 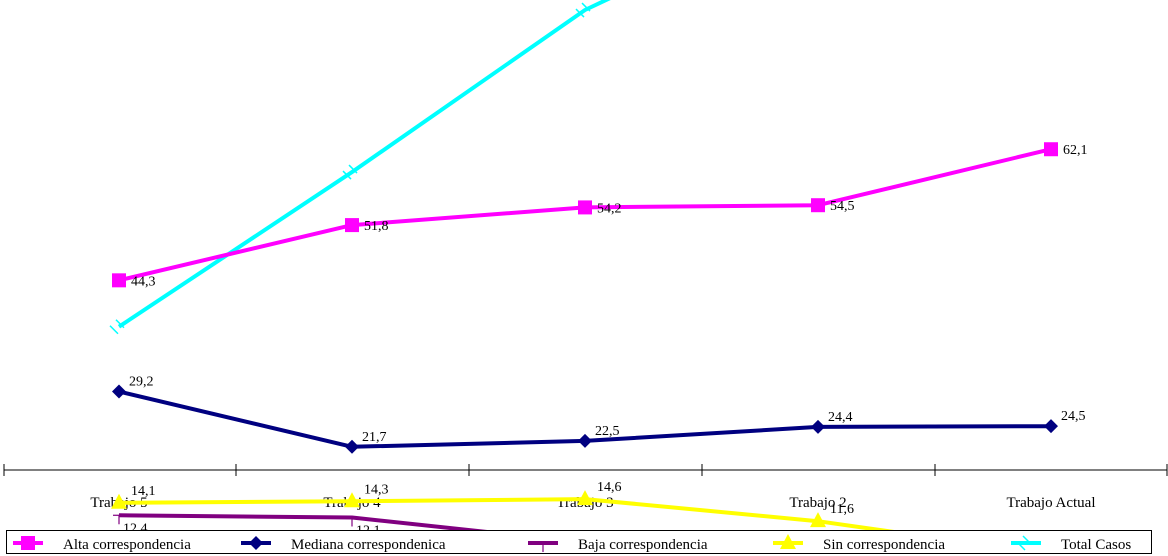 What do you see at coordinates (884, 545) in the screenshot?
I see `legend-label: Sin correspondencia` at bounding box center [884, 545].